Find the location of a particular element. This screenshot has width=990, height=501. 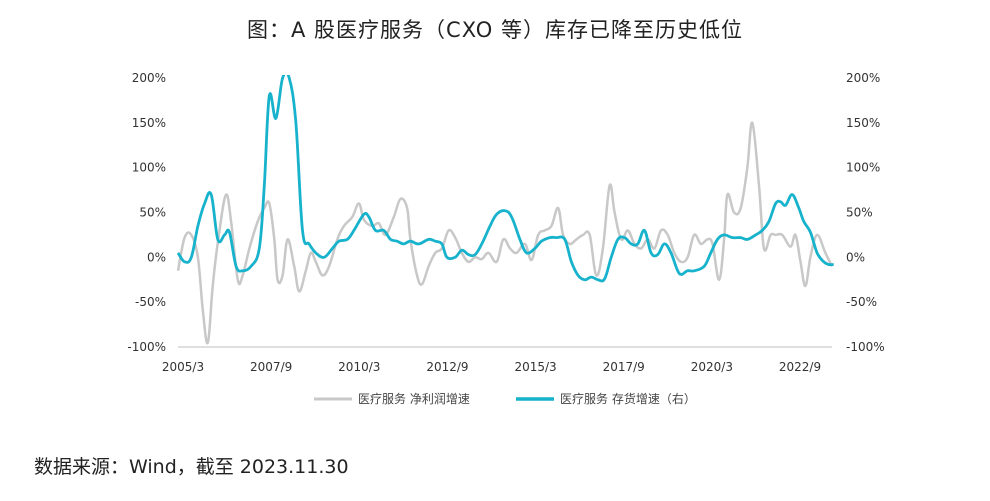

y-right-tick-label: 0% is located at coordinates (855, 257).